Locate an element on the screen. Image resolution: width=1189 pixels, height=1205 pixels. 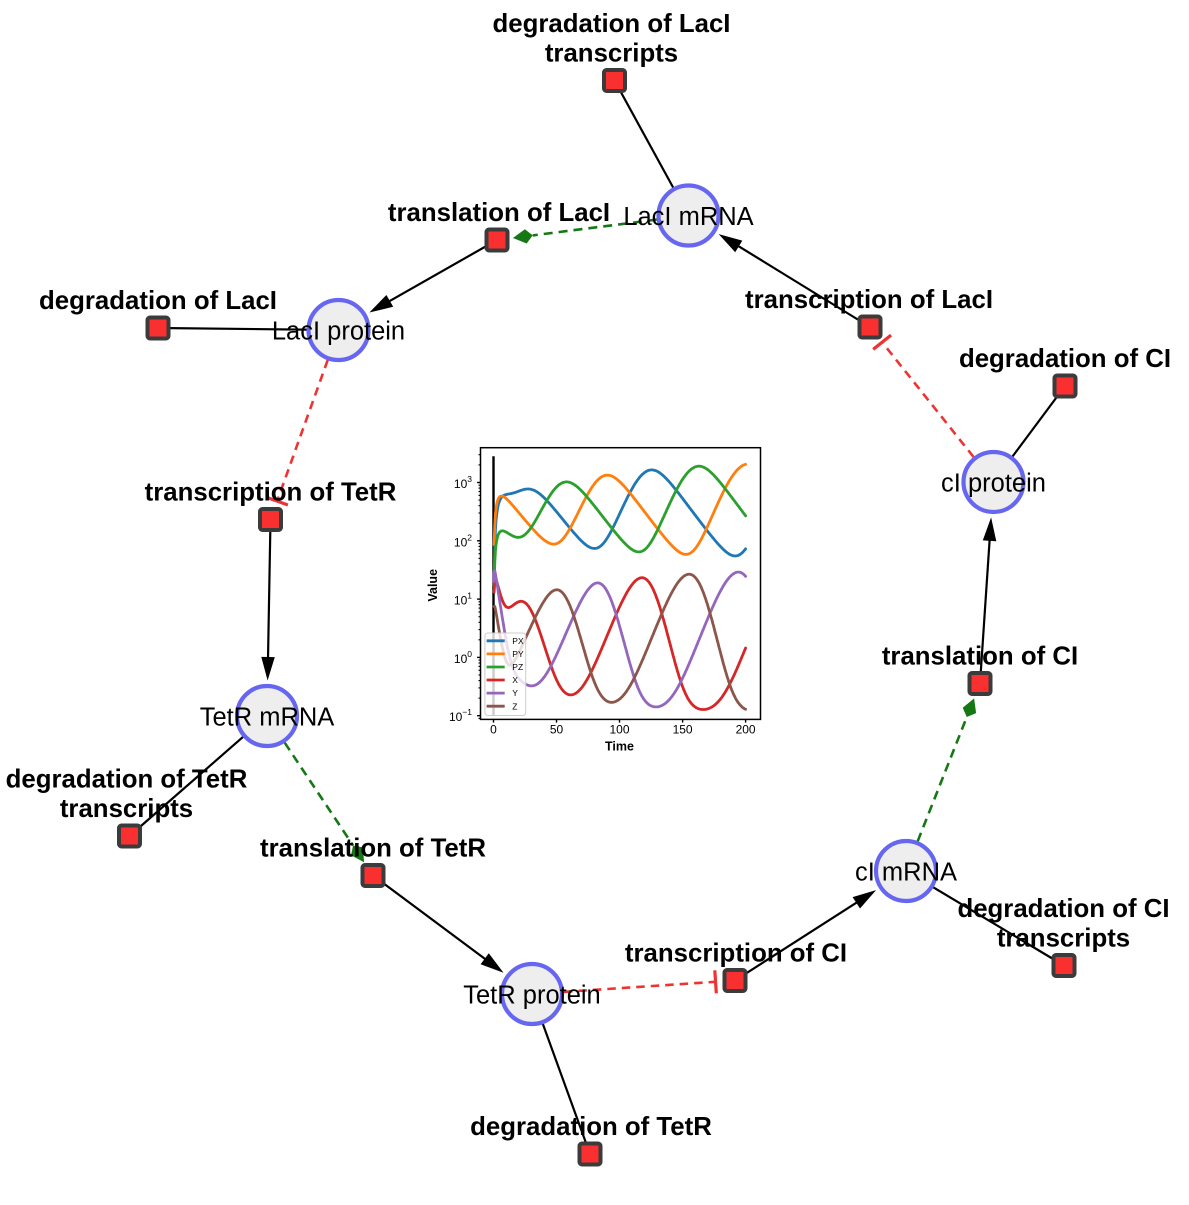
svg-text: translation of CI is located at coordinates (980, 656).